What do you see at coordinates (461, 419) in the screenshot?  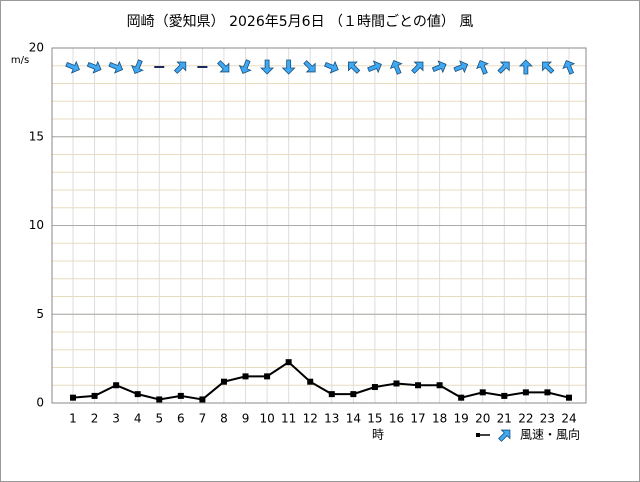 I see `x-tick-label: 19` at bounding box center [461, 419].